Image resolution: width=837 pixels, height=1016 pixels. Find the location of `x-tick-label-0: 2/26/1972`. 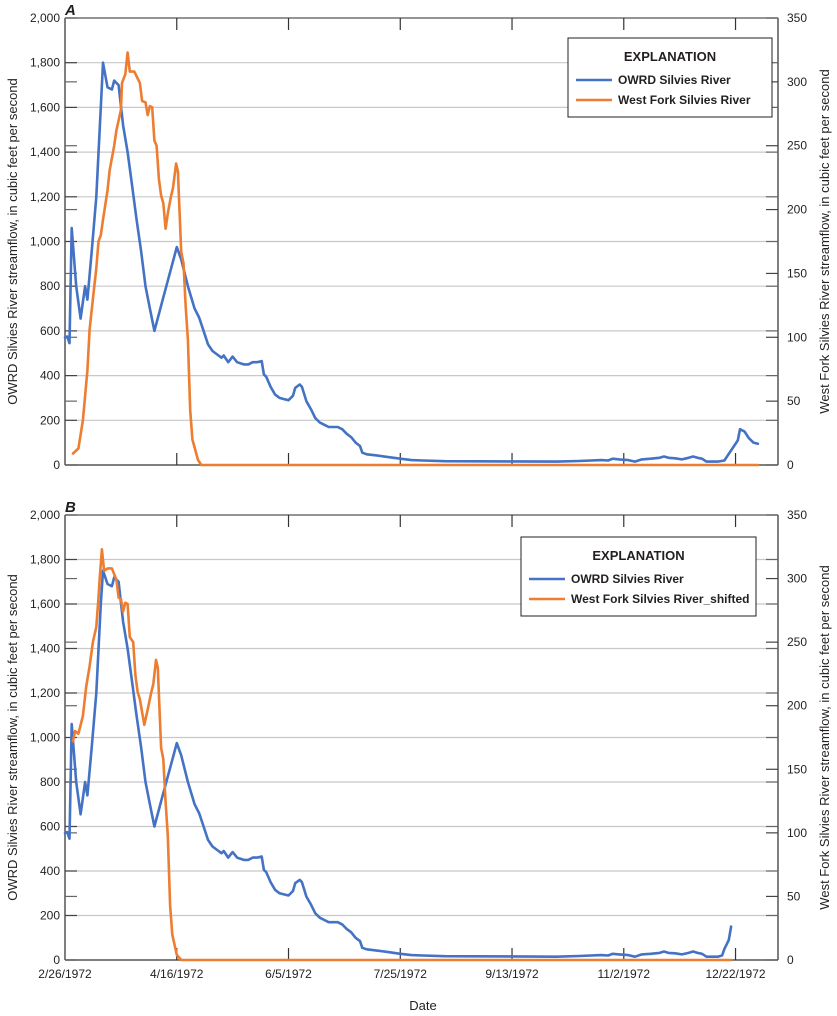

x-tick-label-0: 2/26/1972 is located at coordinates (65, 974).